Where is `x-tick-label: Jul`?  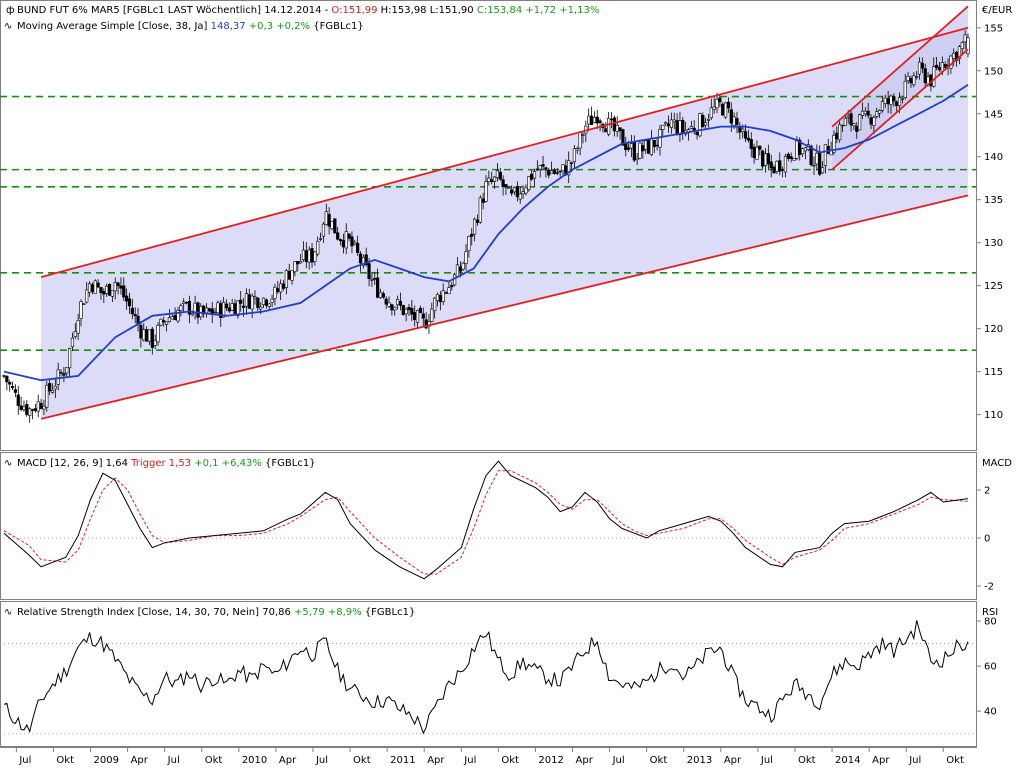
x-tick-label: Jul is located at coordinates (321, 760).